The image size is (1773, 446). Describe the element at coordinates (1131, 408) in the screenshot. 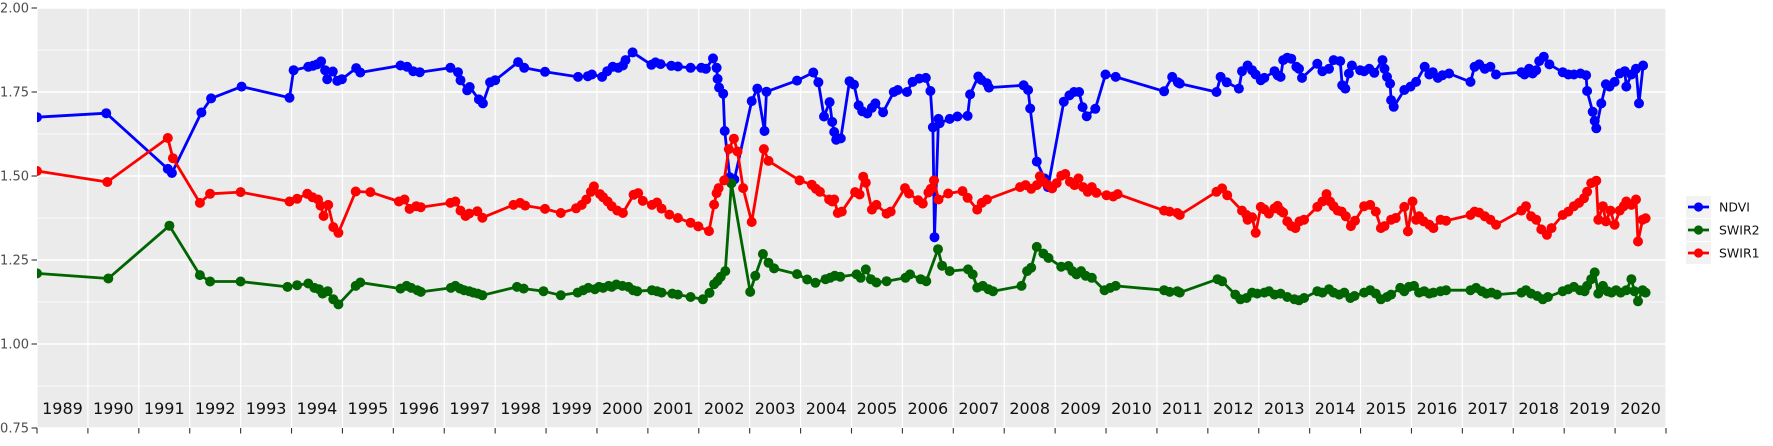

I see `x-axis-year-label: 2010` at that location.